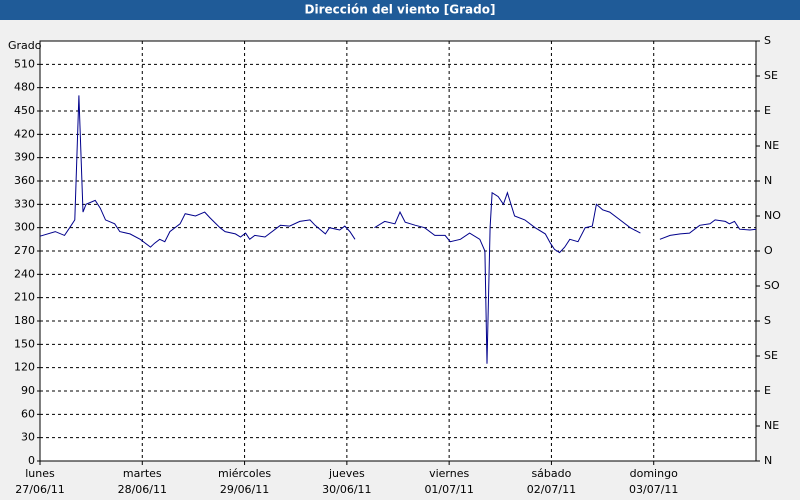  Describe the element at coordinates (653, 489) in the screenshot. I see `x-tick-date: 03/07/11` at that location.